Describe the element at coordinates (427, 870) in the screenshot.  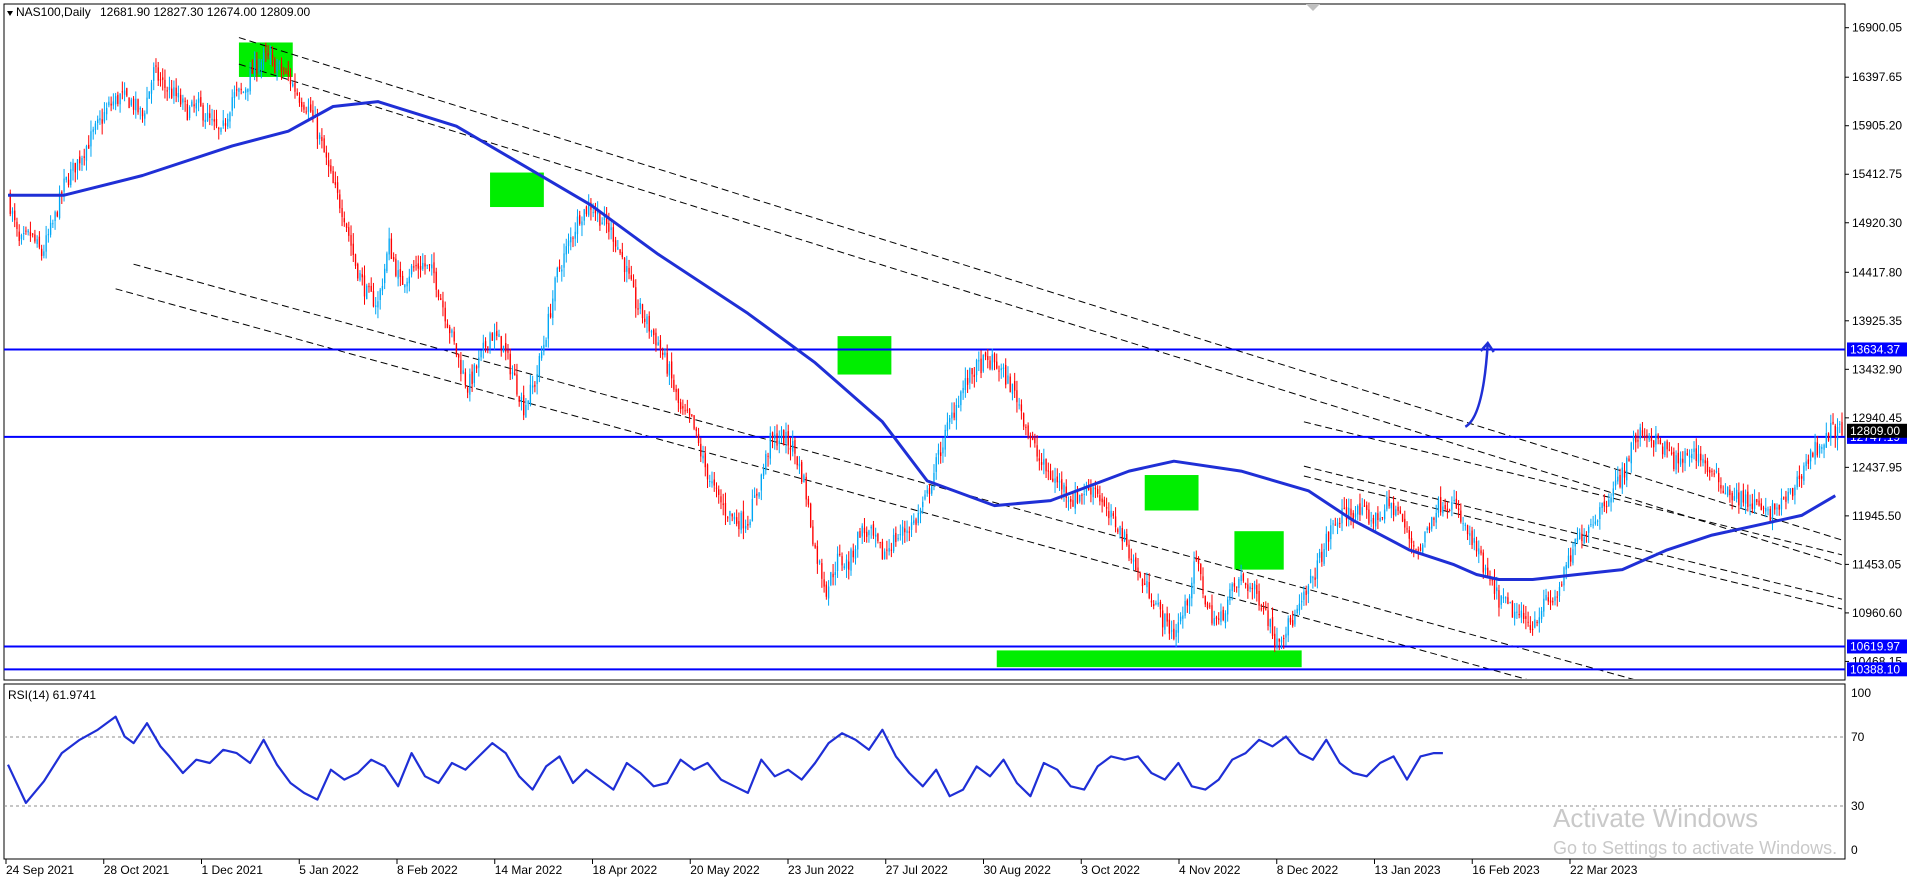
I see `time-tick-label-4: 8 Feb 2022` at that location.